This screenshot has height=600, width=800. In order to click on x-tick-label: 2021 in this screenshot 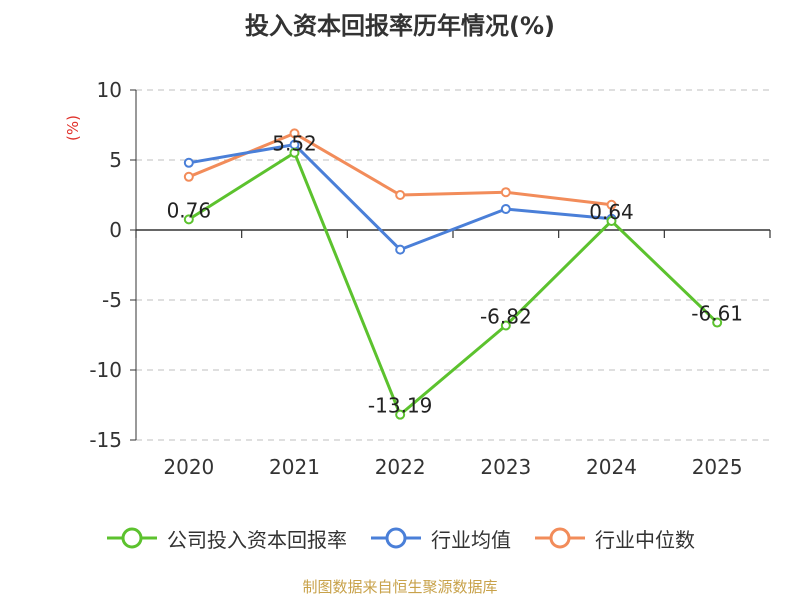, I will do `click(294, 467)`.